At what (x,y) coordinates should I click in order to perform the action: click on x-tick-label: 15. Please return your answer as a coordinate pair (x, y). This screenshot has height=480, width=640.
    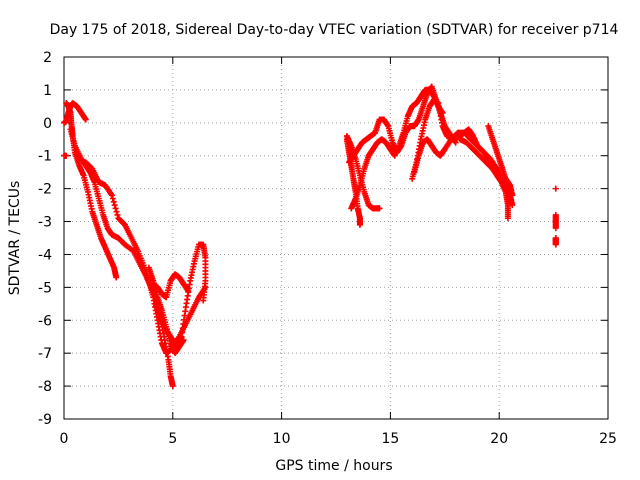
    Looking at the image, I should click on (390, 439).